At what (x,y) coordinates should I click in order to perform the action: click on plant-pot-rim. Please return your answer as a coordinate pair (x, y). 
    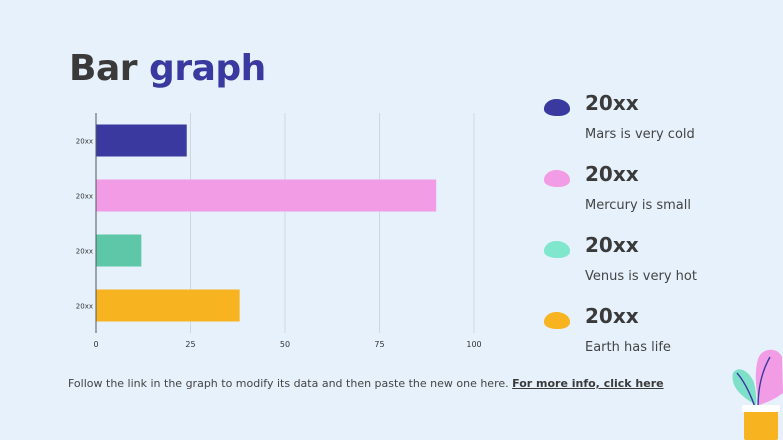
    Looking at the image, I should click on (761, 408).